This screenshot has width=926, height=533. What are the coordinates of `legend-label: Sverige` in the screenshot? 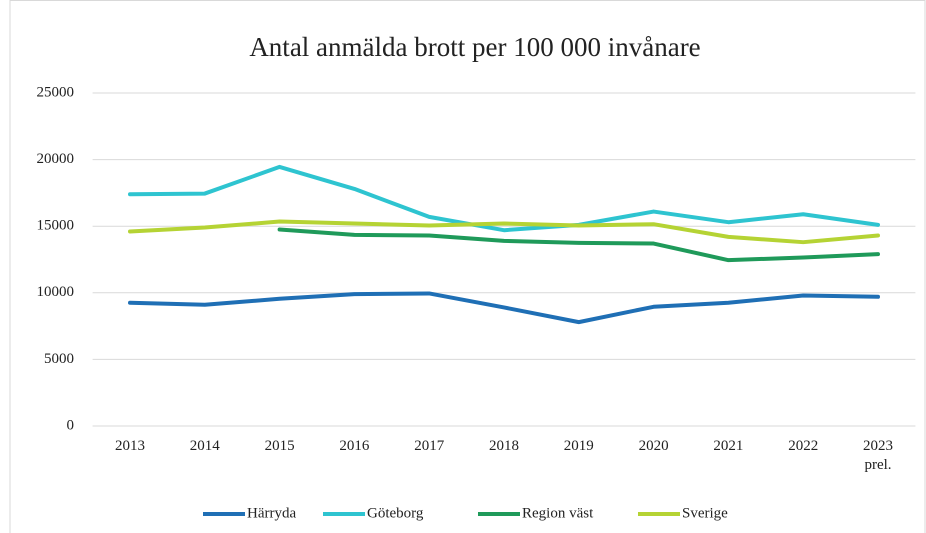 It's located at (705, 513).